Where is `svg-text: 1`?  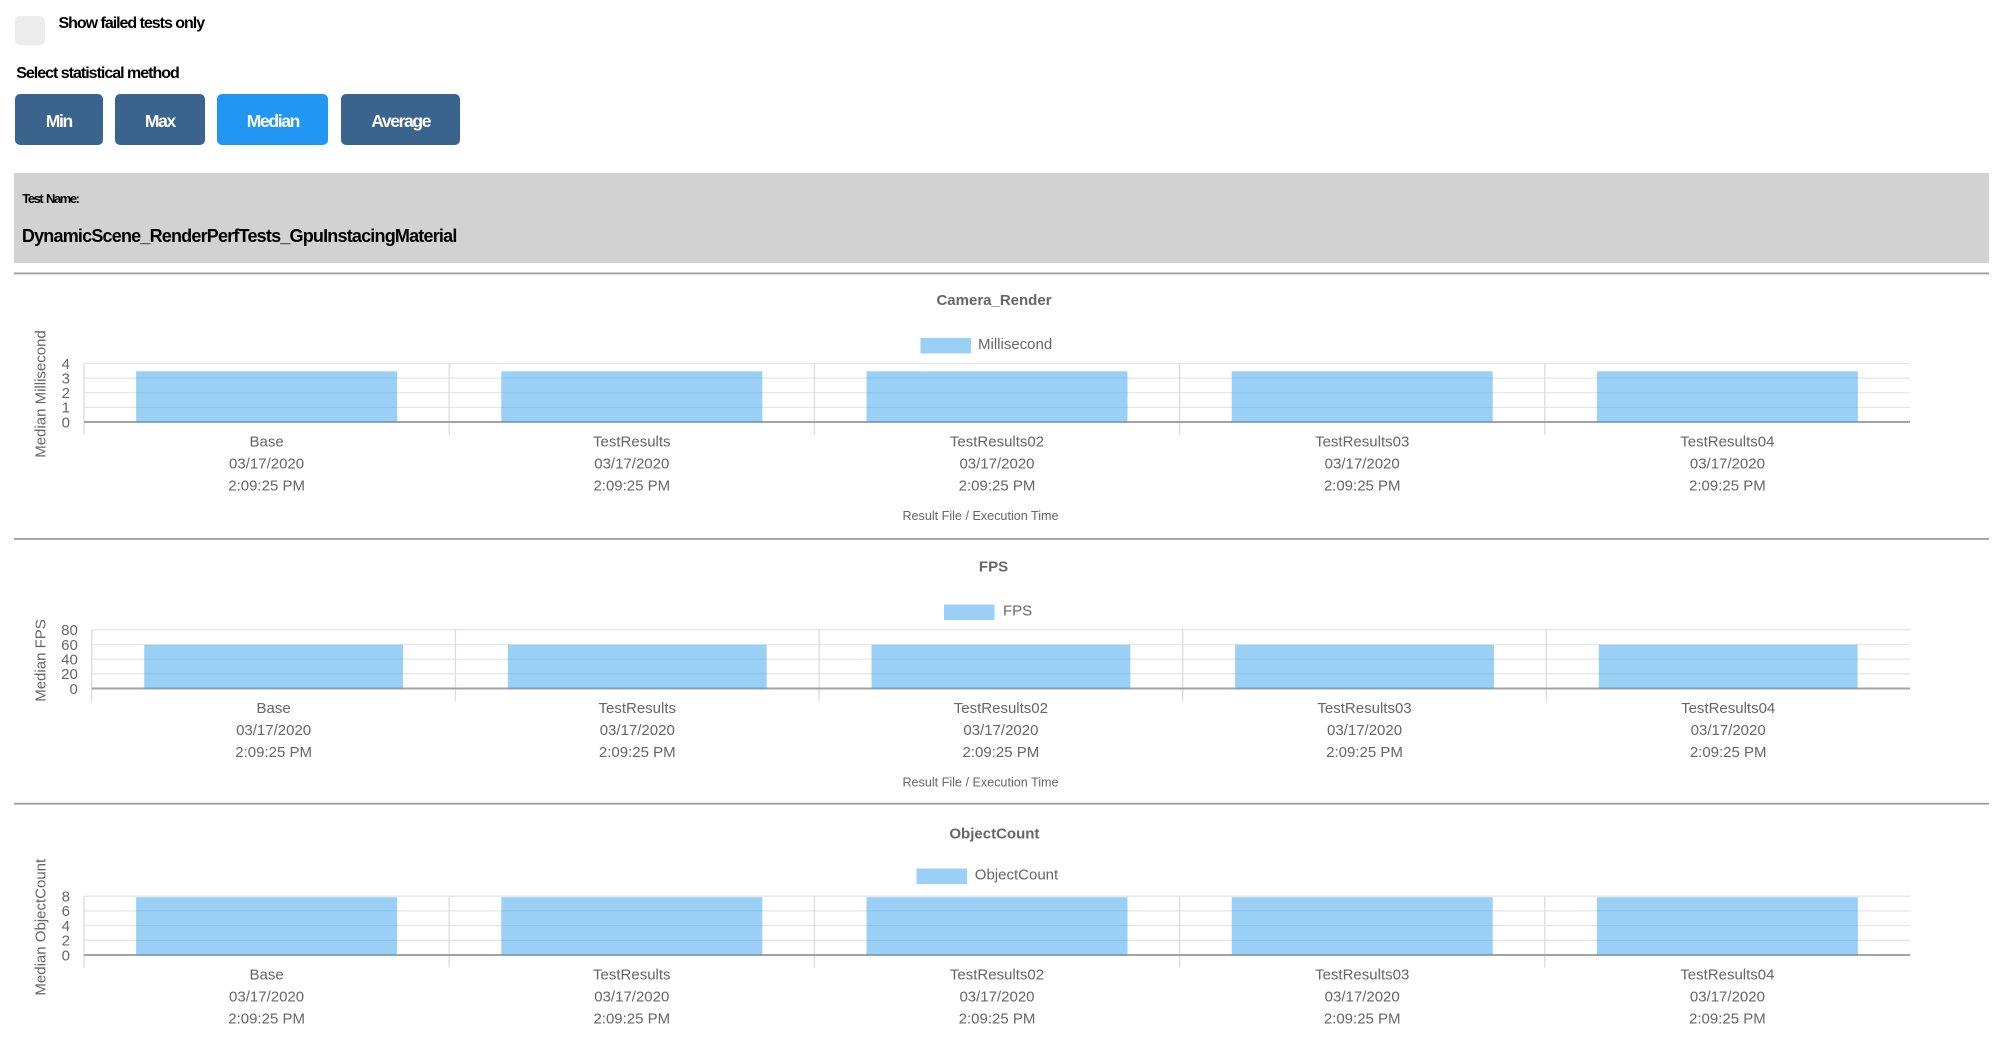
svg-text: 1 is located at coordinates (66, 408).